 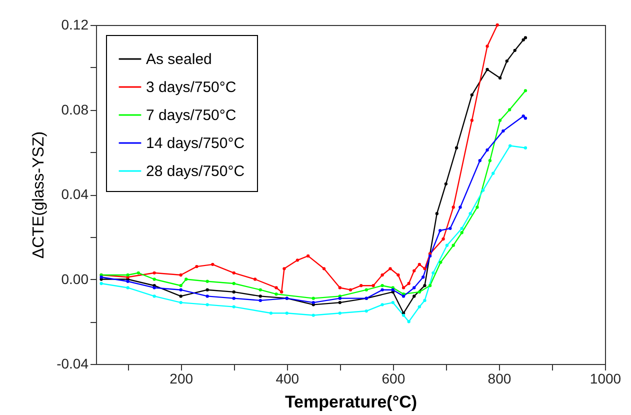 What do you see at coordinates (39, 195) in the screenshot?
I see `y-axis-title: ΔCTE(glass-YSZ)` at bounding box center [39, 195].